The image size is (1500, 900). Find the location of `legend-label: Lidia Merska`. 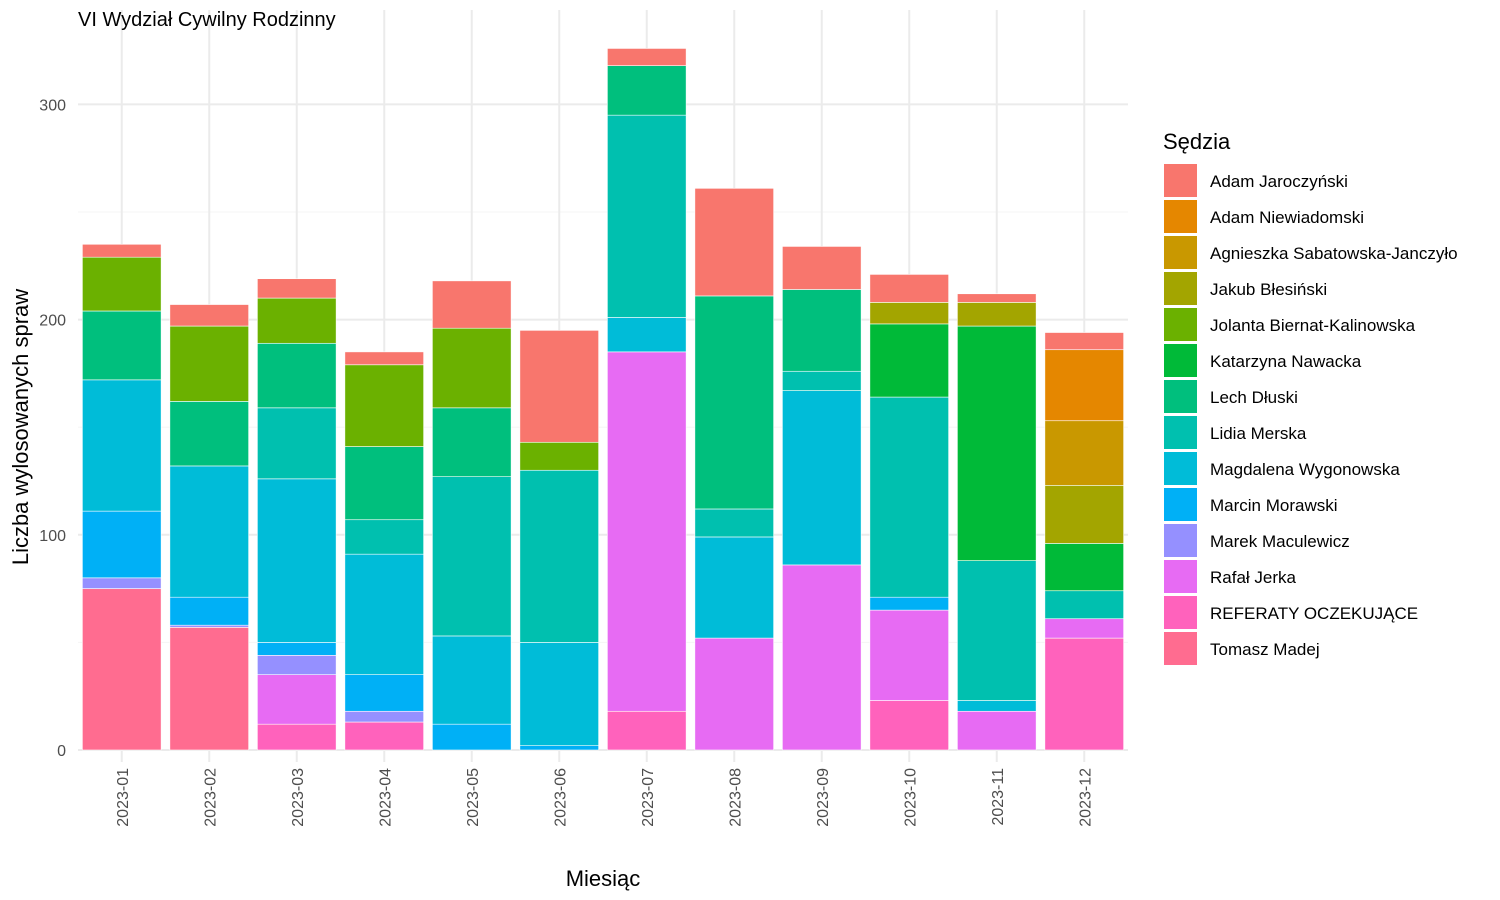

legend-label: Lidia Merska is located at coordinates (1258, 433).